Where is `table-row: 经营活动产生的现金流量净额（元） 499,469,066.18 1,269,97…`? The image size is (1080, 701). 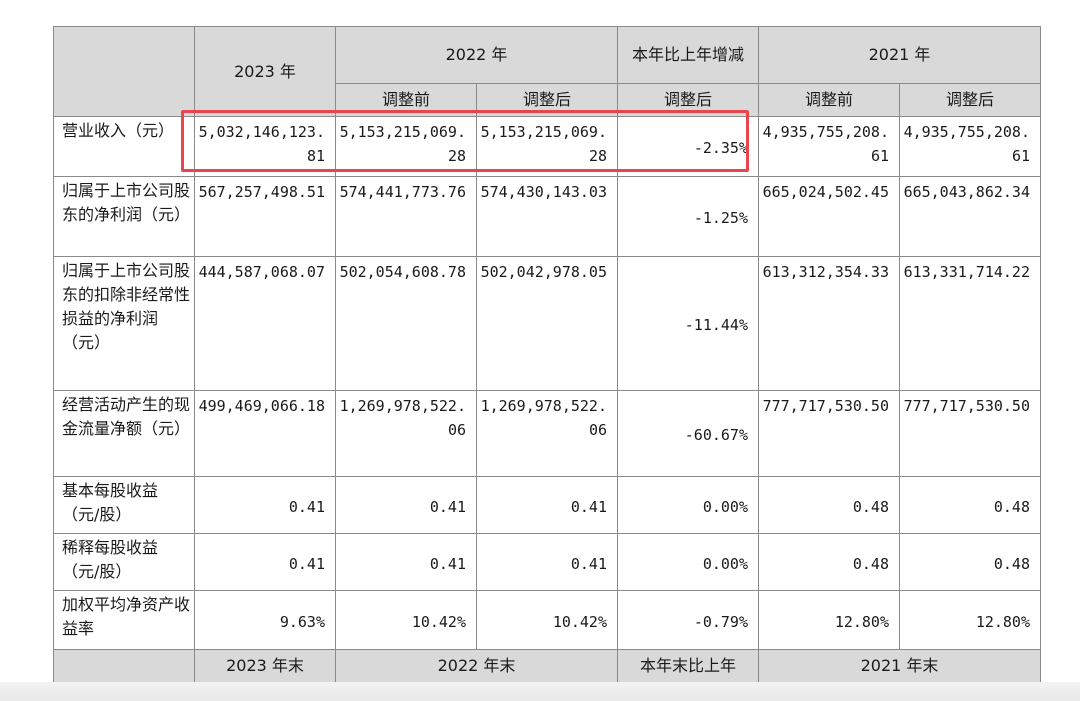
table-row: 经营活动产生的现金流量净额（元） 499,469,066.18 1,269,97… is located at coordinates (547, 433).